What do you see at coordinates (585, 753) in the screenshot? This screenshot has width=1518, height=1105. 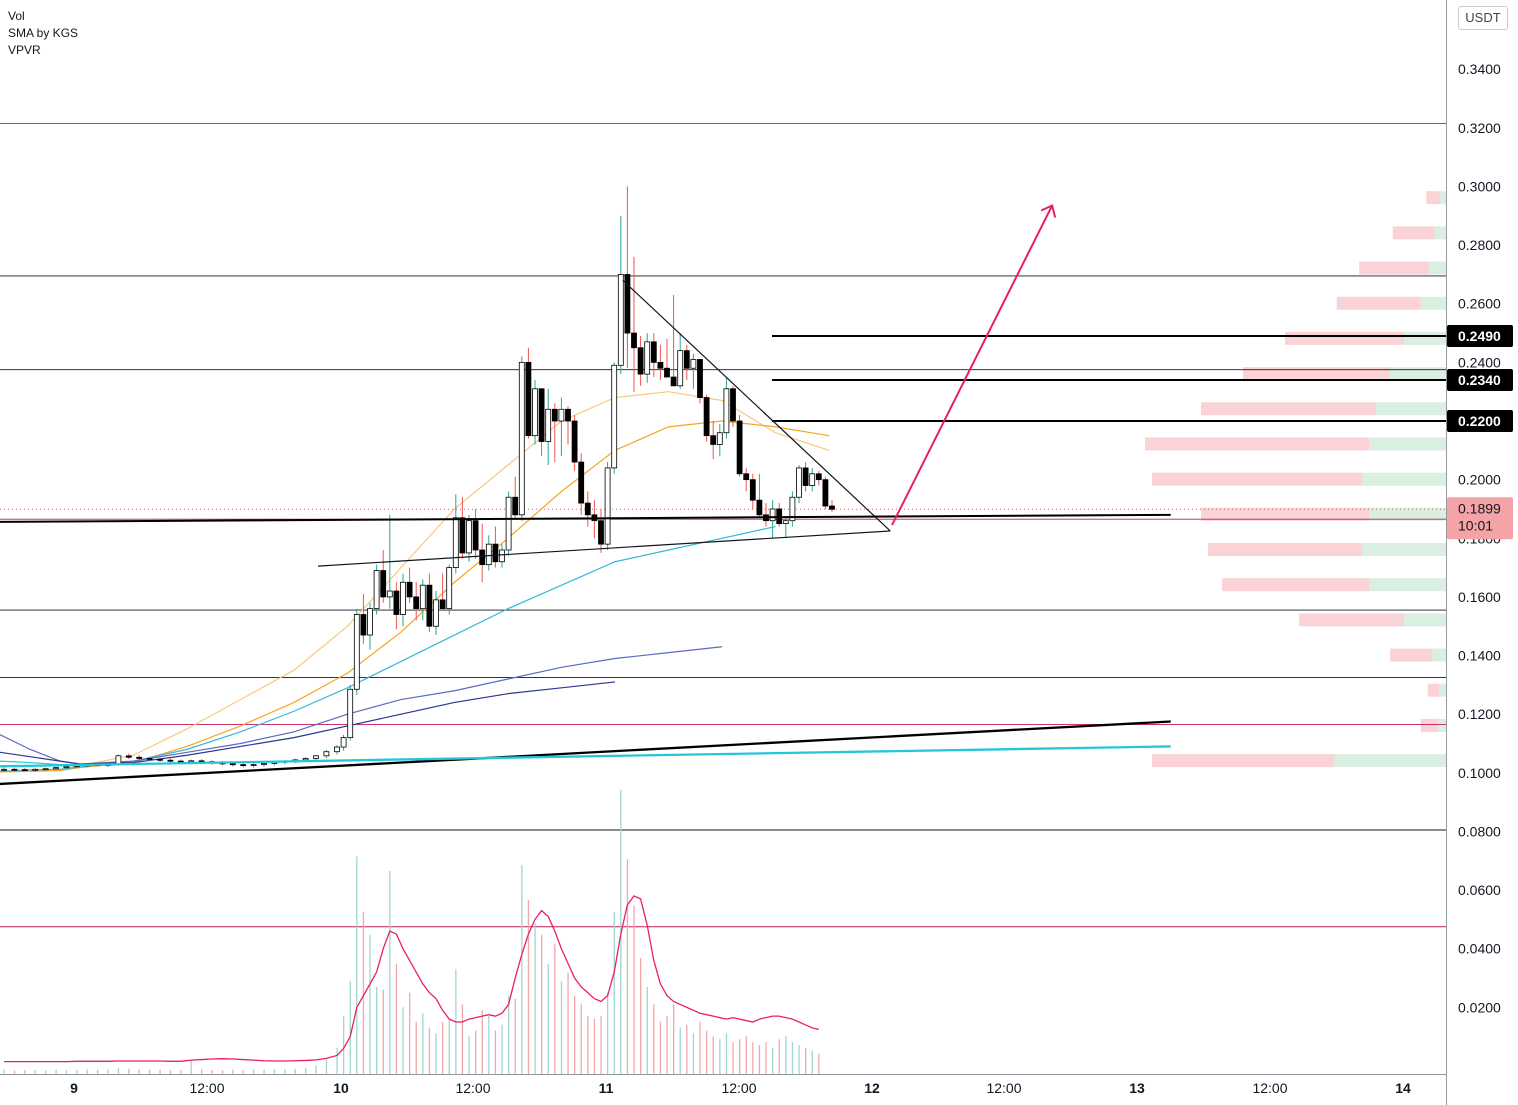 I see `long-support-trendline` at bounding box center [585, 753].